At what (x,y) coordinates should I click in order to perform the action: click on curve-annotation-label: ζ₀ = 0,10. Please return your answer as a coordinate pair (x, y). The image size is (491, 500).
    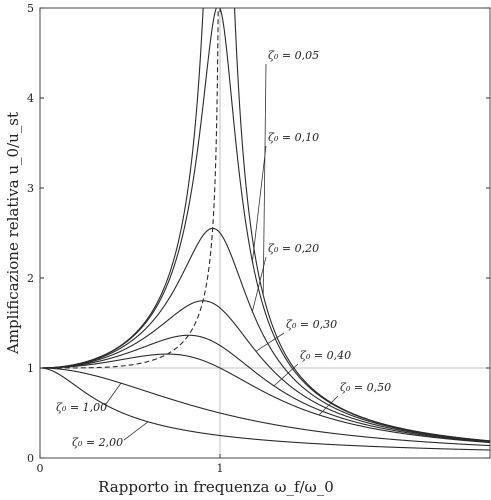
    Looking at the image, I should click on (293, 137).